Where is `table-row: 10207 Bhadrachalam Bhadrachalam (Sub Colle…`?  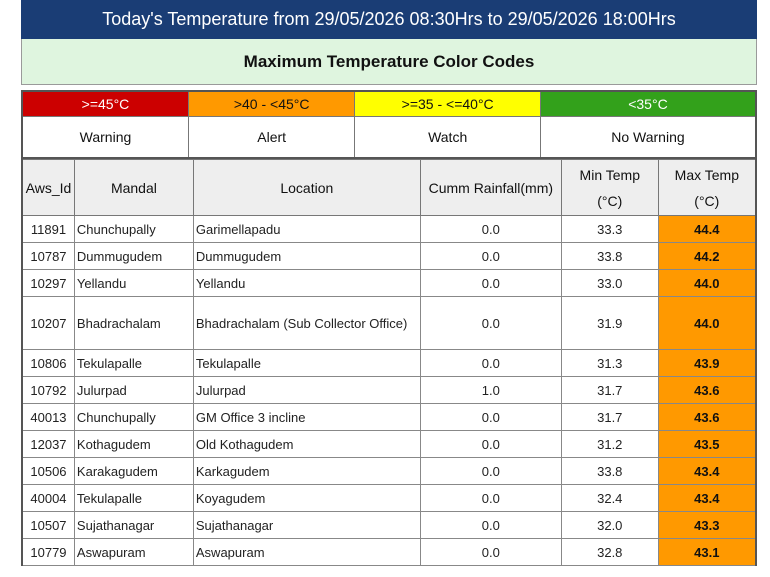
table-row: 10207 Bhadrachalam Bhadrachalam (Sub Colle… is located at coordinates (389, 323).